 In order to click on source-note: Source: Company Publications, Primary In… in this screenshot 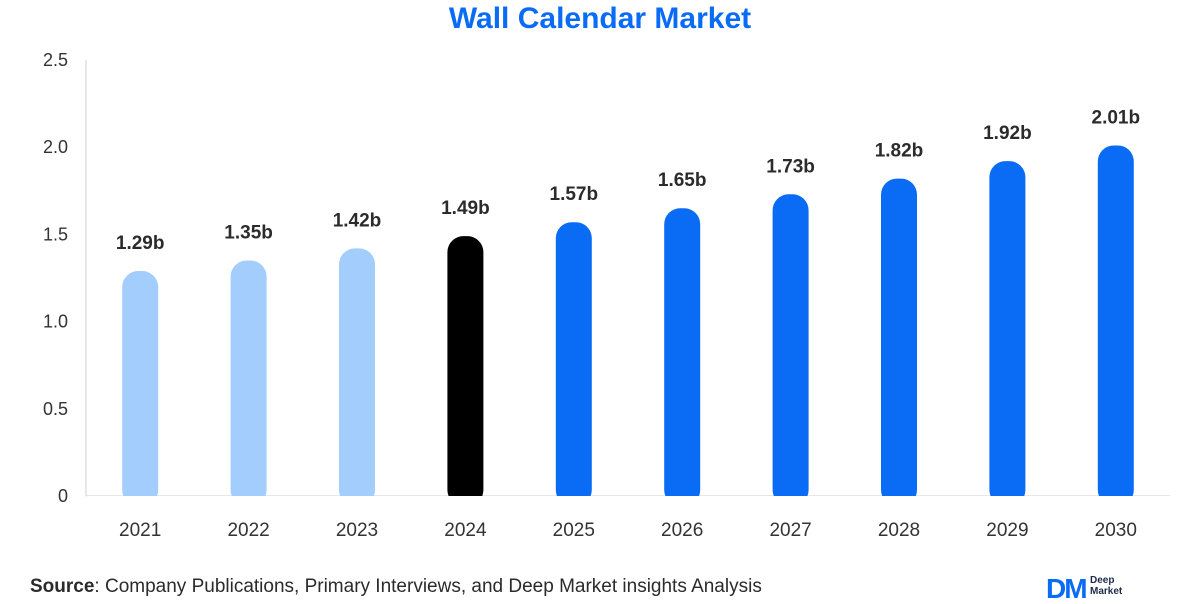, I will do `click(396, 587)`.